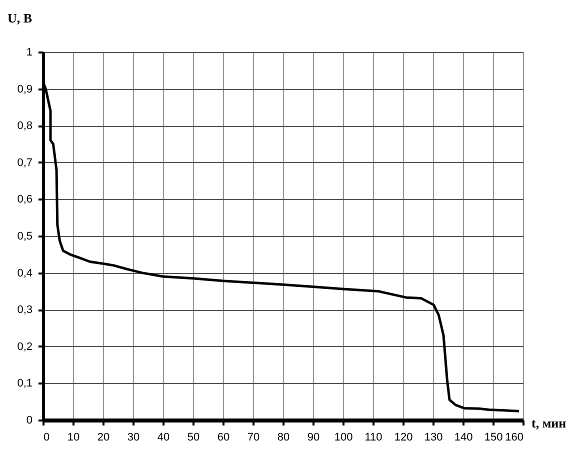 This screenshot has width=580, height=453. What do you see at coordinates (29, 420) in the screenshot?
I see `y-tick-label: 0` at bounding box center [29, 420].